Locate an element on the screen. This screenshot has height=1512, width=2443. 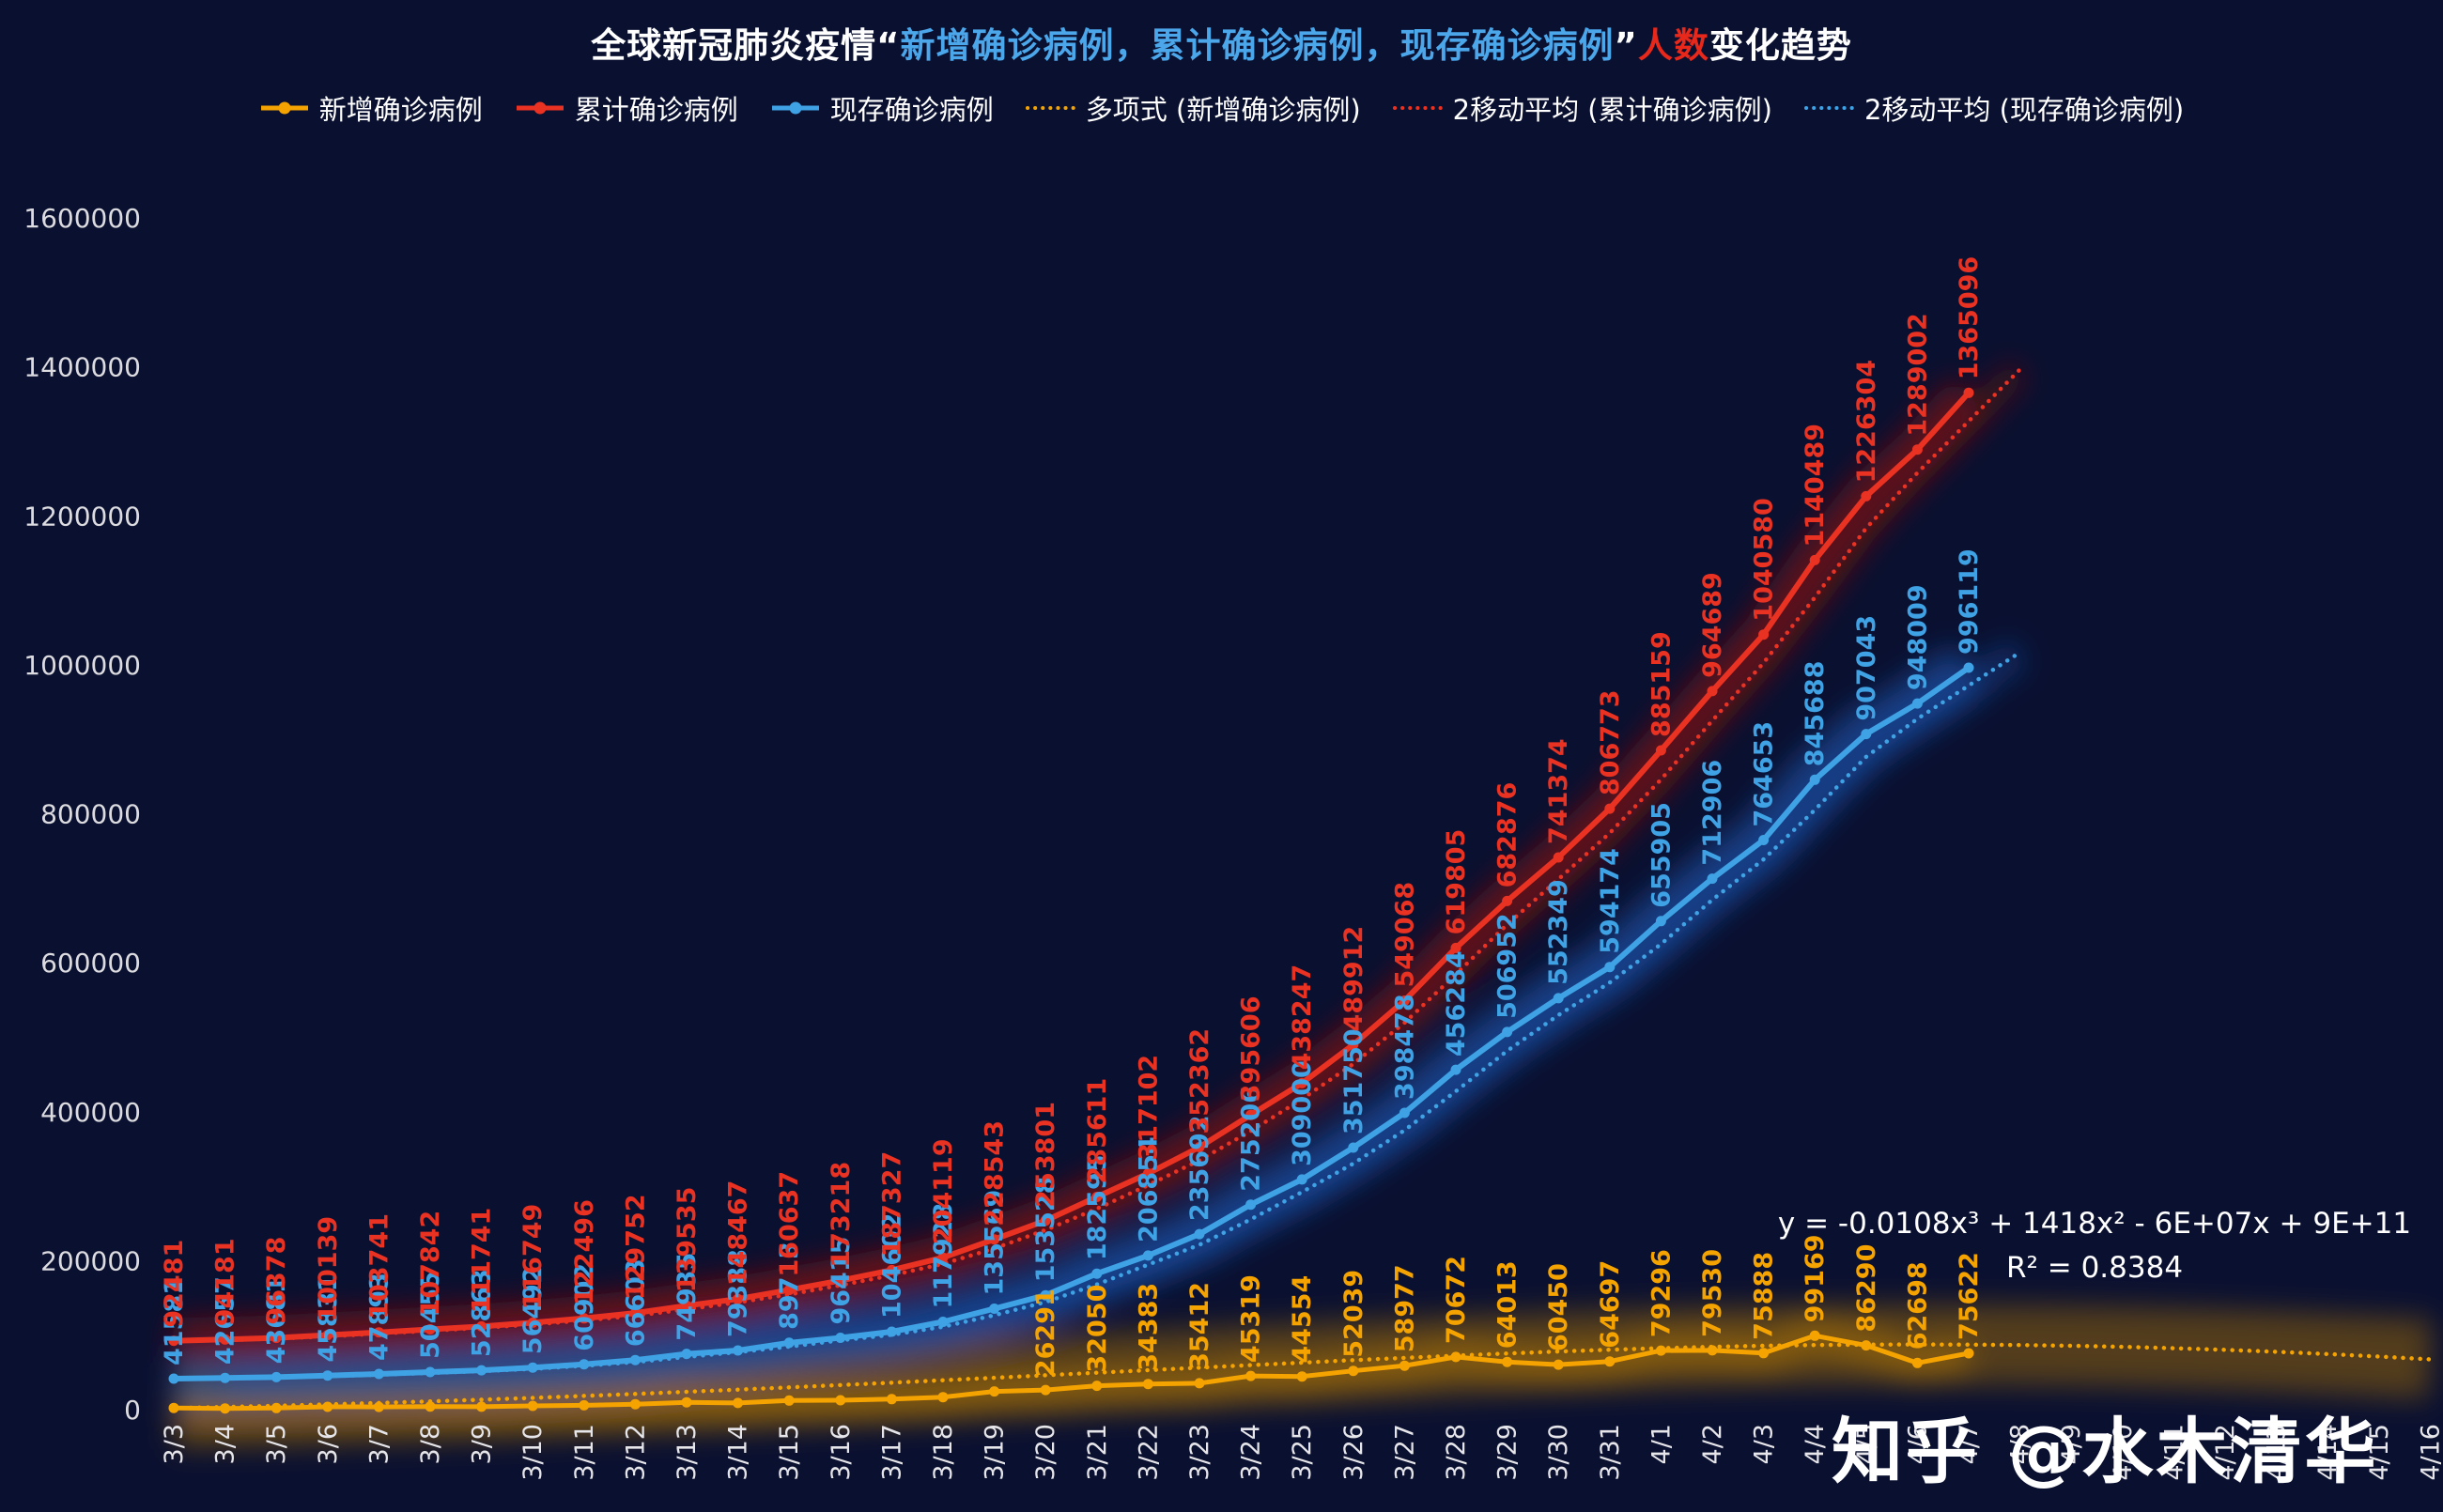
x-tick-label: 3/3 is located at coordinates (175, 1444).